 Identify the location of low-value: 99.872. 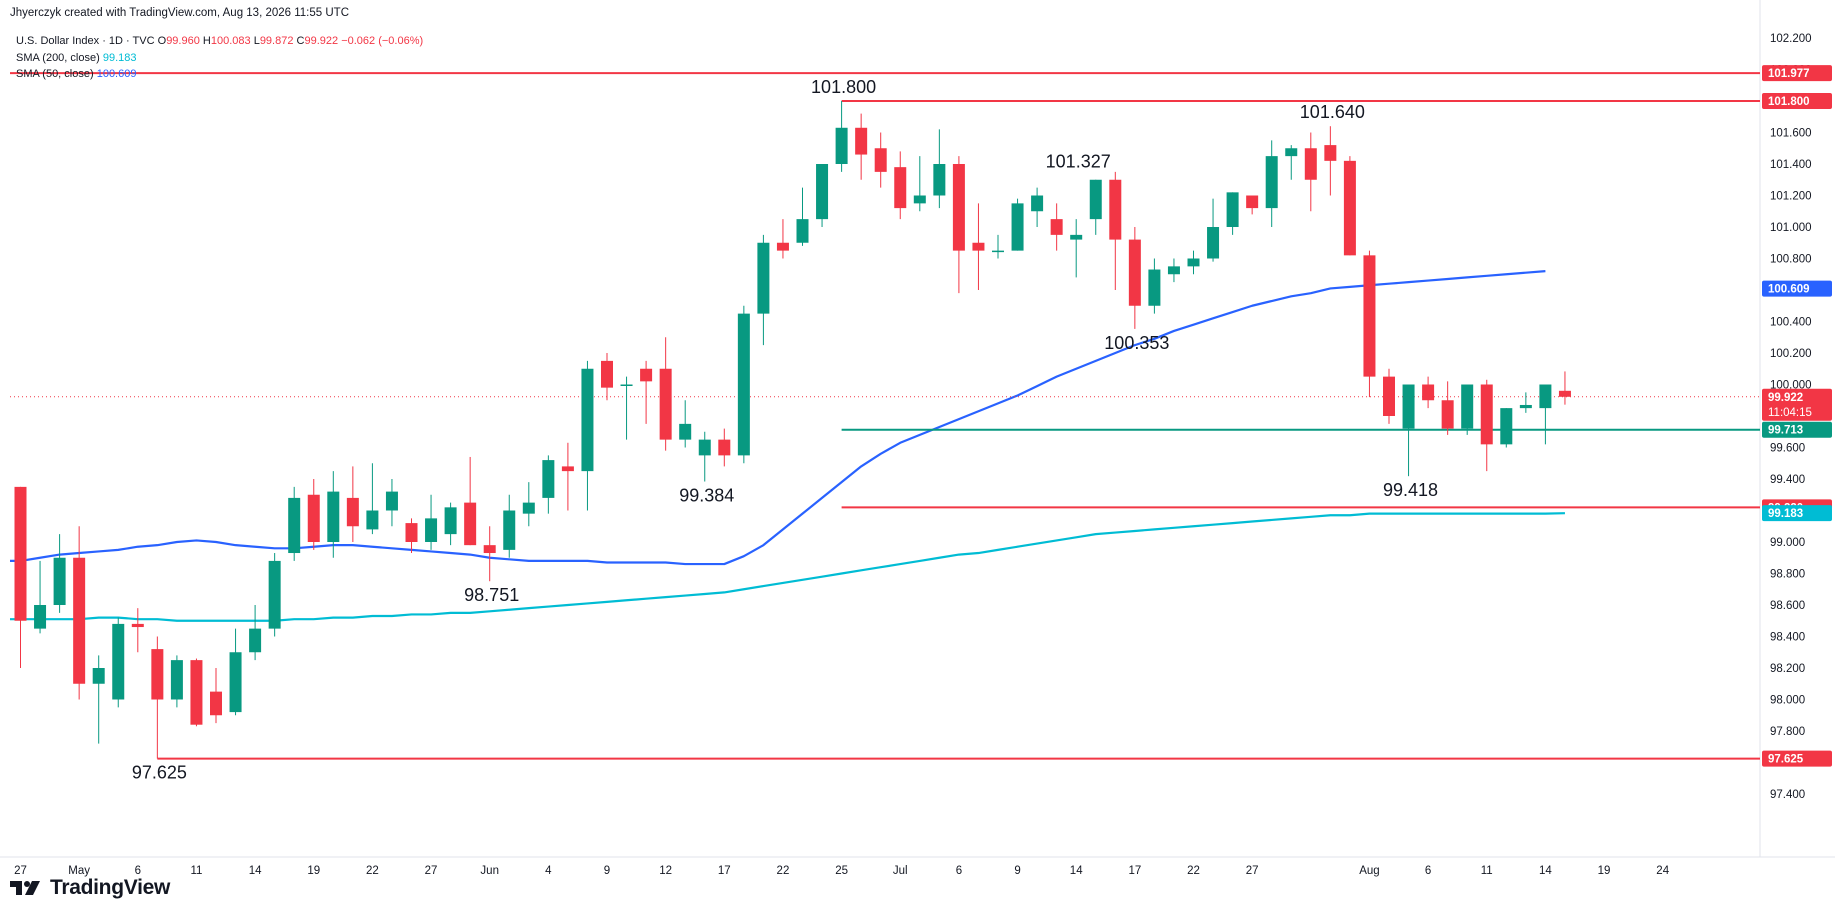
(276, 41).